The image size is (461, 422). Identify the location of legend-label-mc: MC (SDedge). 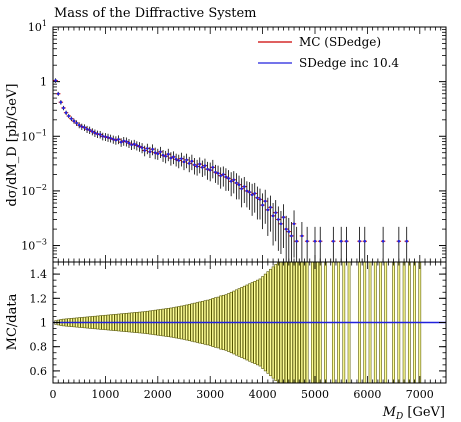
(340, 42).